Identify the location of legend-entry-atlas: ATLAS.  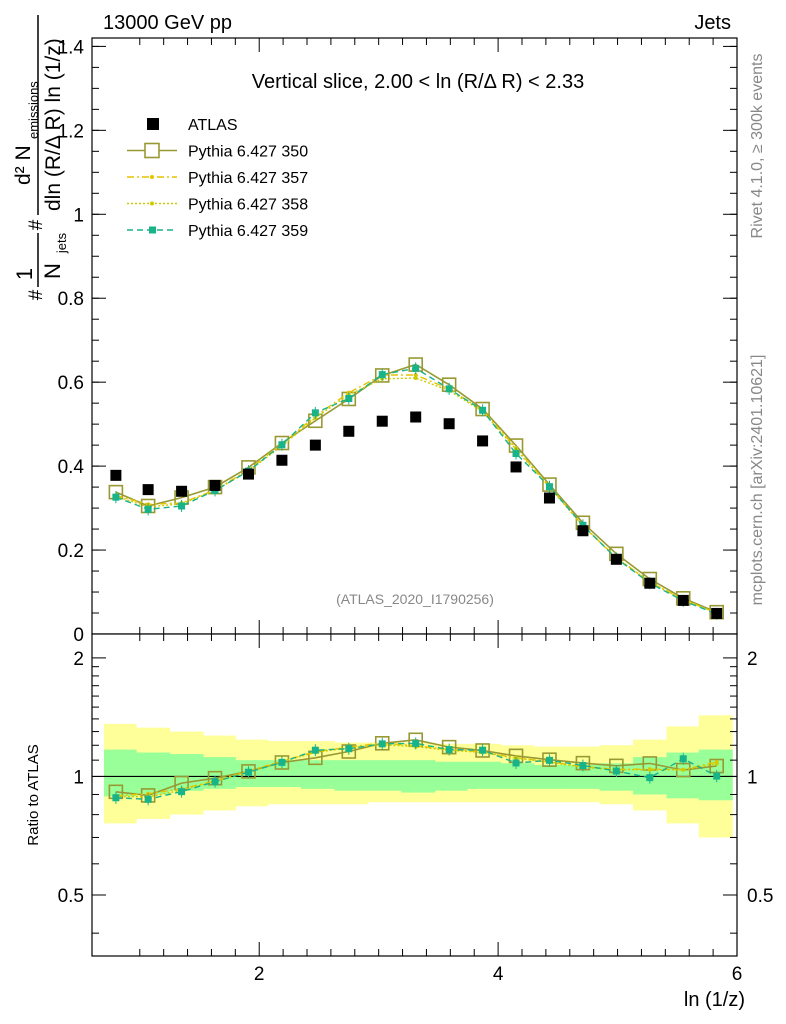
(192, 125).